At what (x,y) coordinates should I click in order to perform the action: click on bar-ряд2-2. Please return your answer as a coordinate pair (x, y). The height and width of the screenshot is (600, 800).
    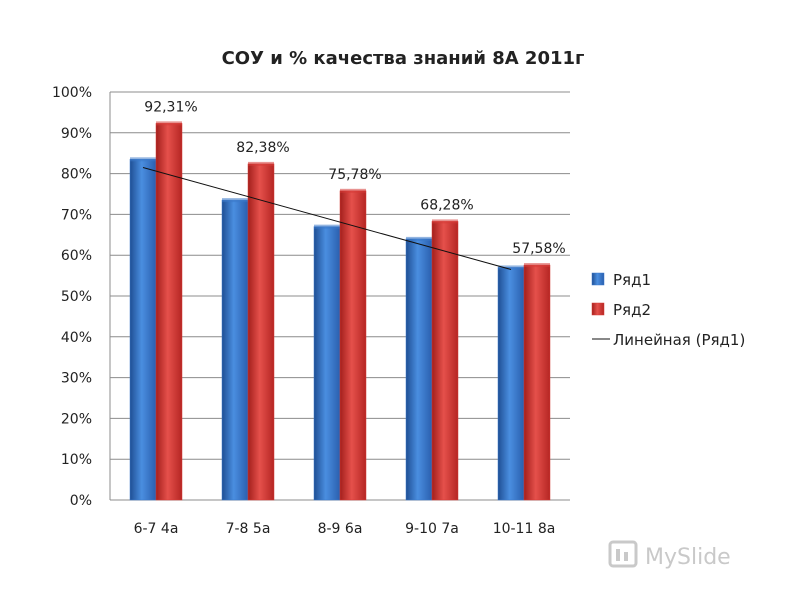
    Looking at the image, I should click on (353, 345).